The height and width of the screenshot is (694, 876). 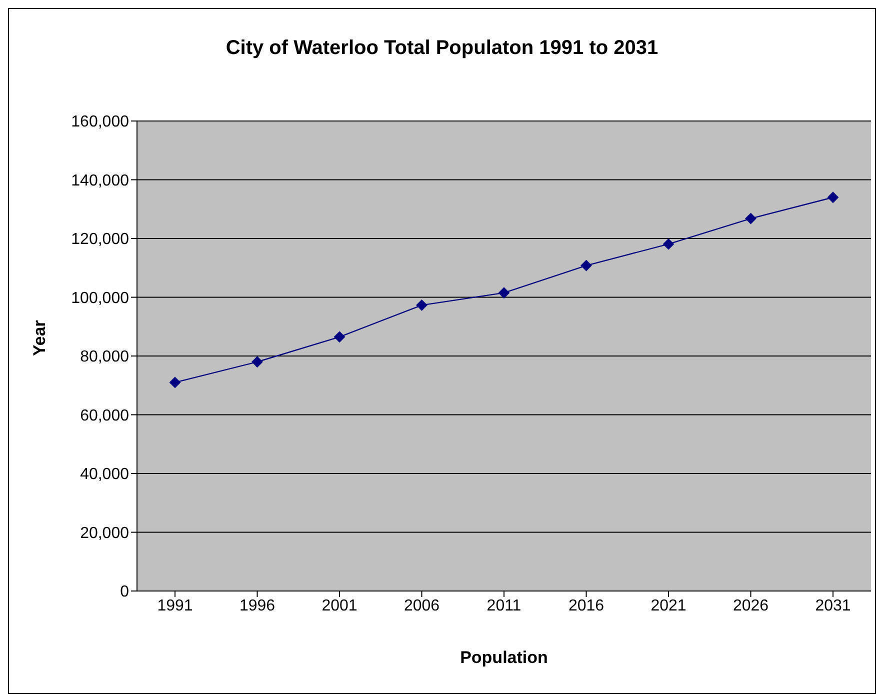 What do you see at coordinates (504, 657) in the screenshot?
I see `x-axis-title: Population` at bounding box center [504, 657].